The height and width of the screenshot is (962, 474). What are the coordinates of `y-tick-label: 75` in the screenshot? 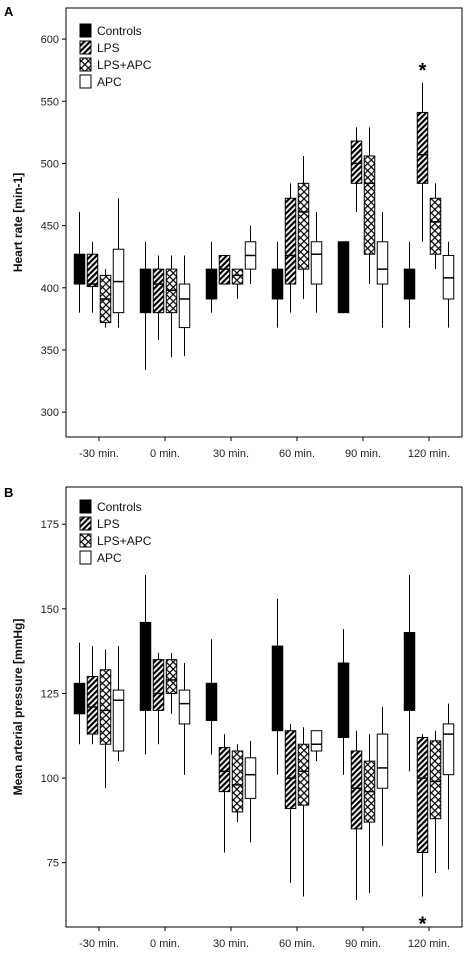 It's located at (53, 864).